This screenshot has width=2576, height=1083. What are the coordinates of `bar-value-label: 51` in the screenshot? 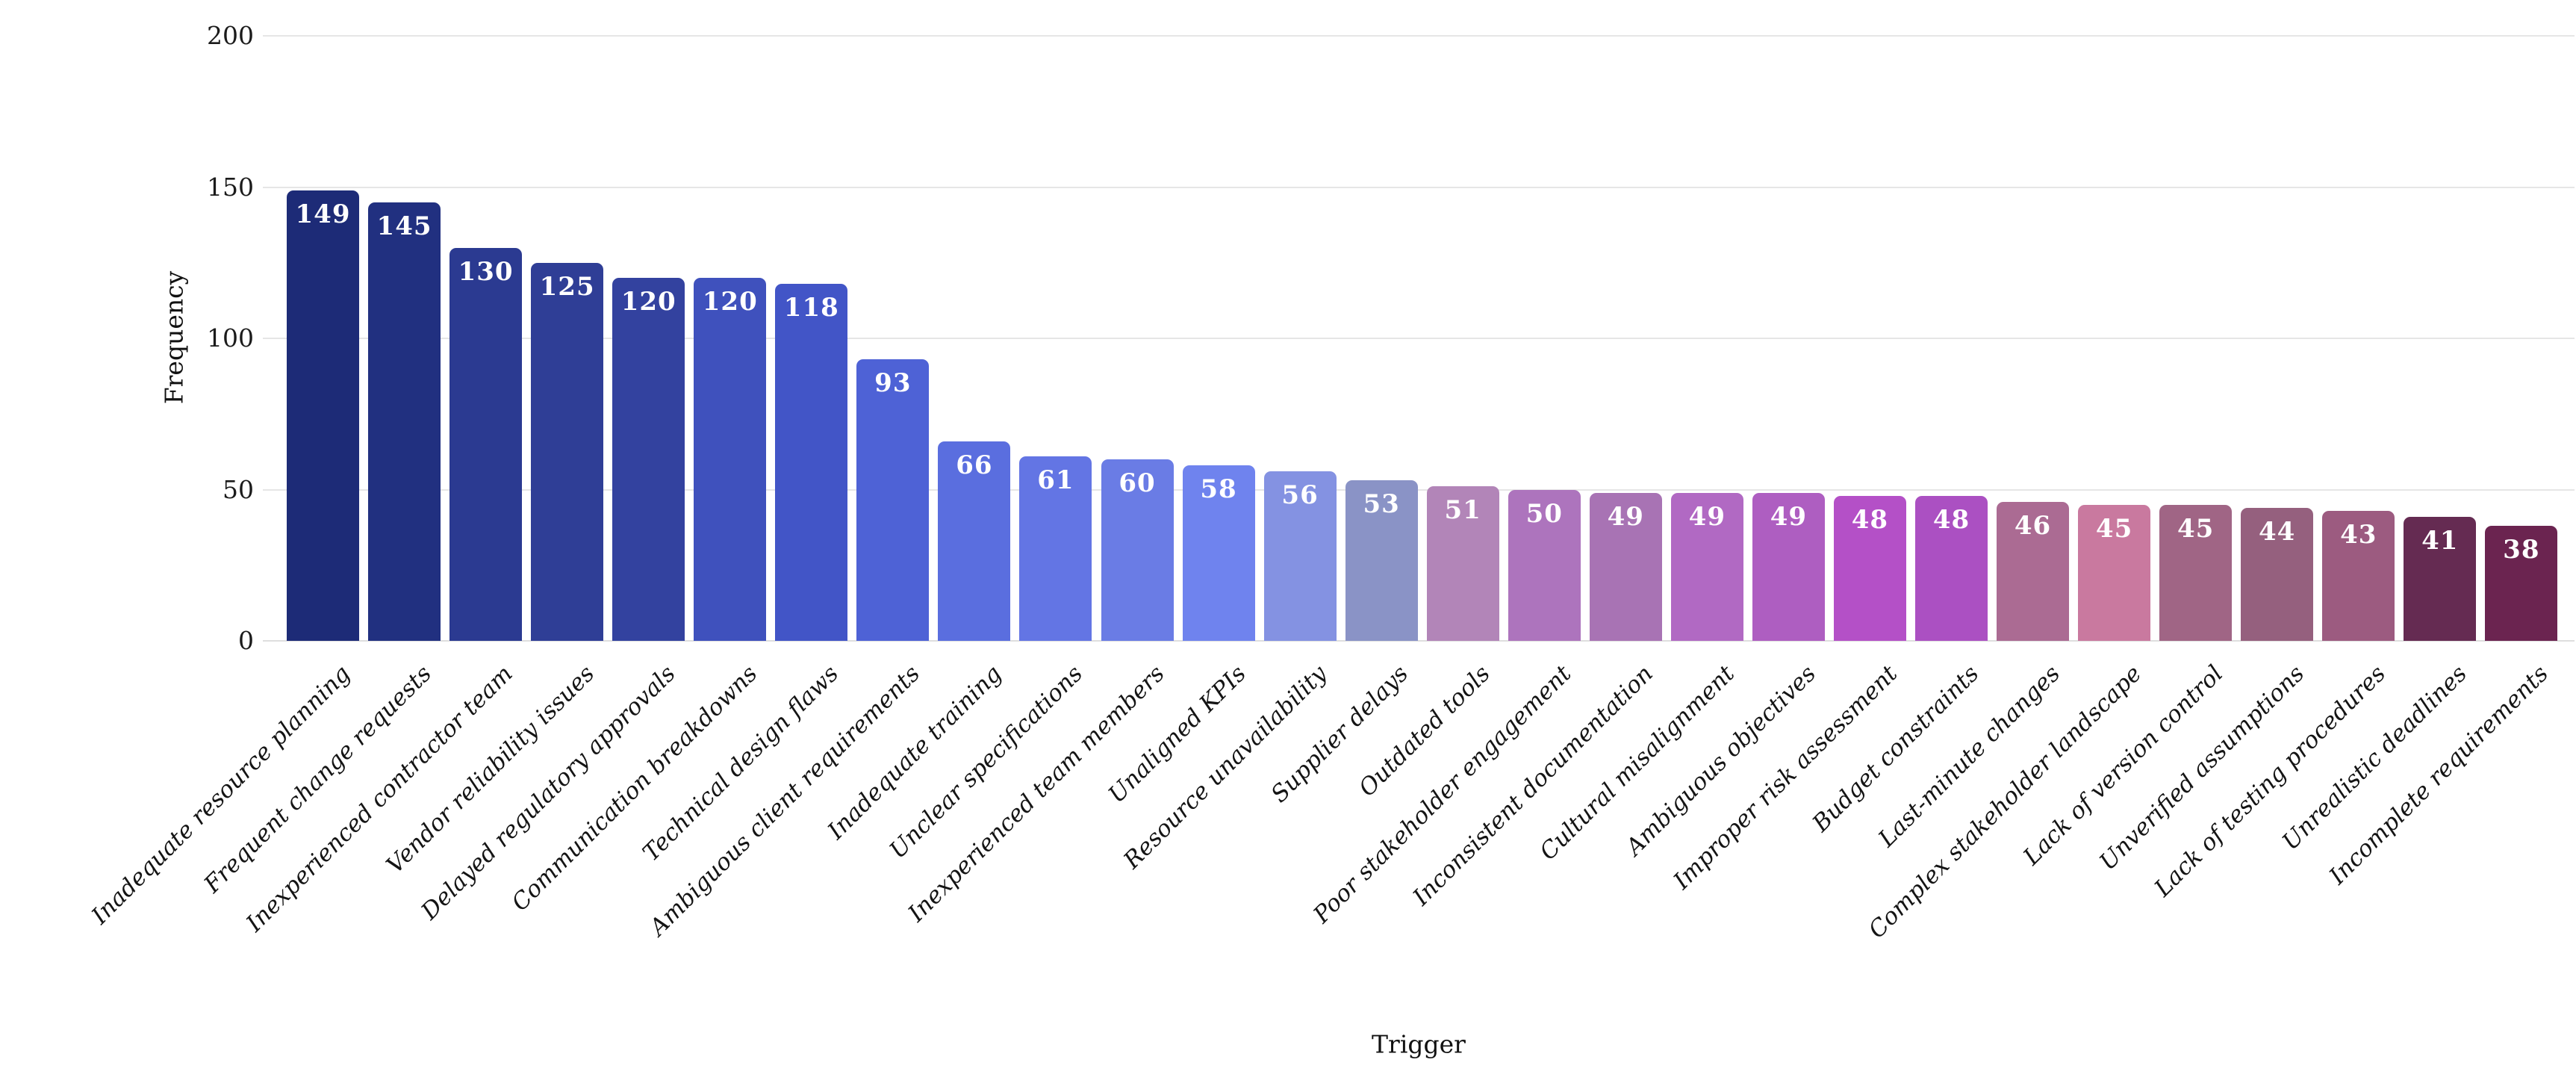 It's located at (1462, 511).